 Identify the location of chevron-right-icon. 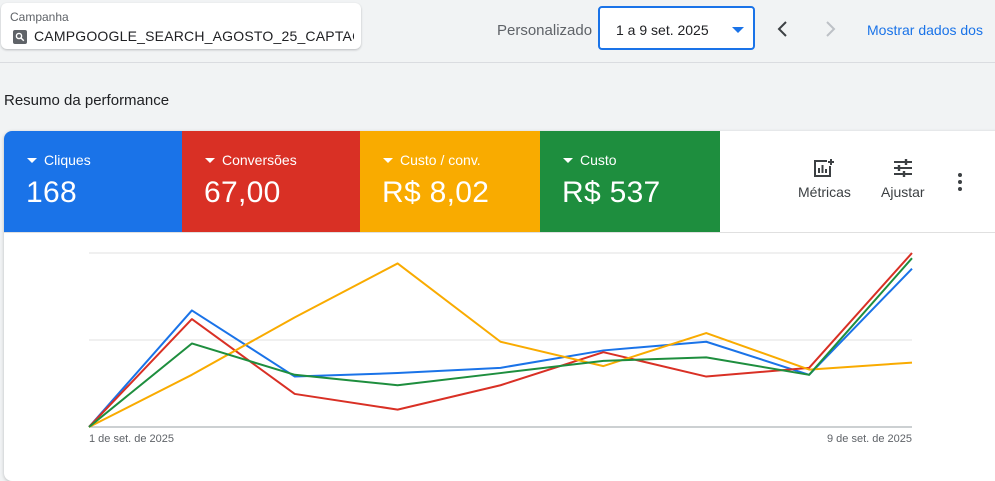
(831, 29).